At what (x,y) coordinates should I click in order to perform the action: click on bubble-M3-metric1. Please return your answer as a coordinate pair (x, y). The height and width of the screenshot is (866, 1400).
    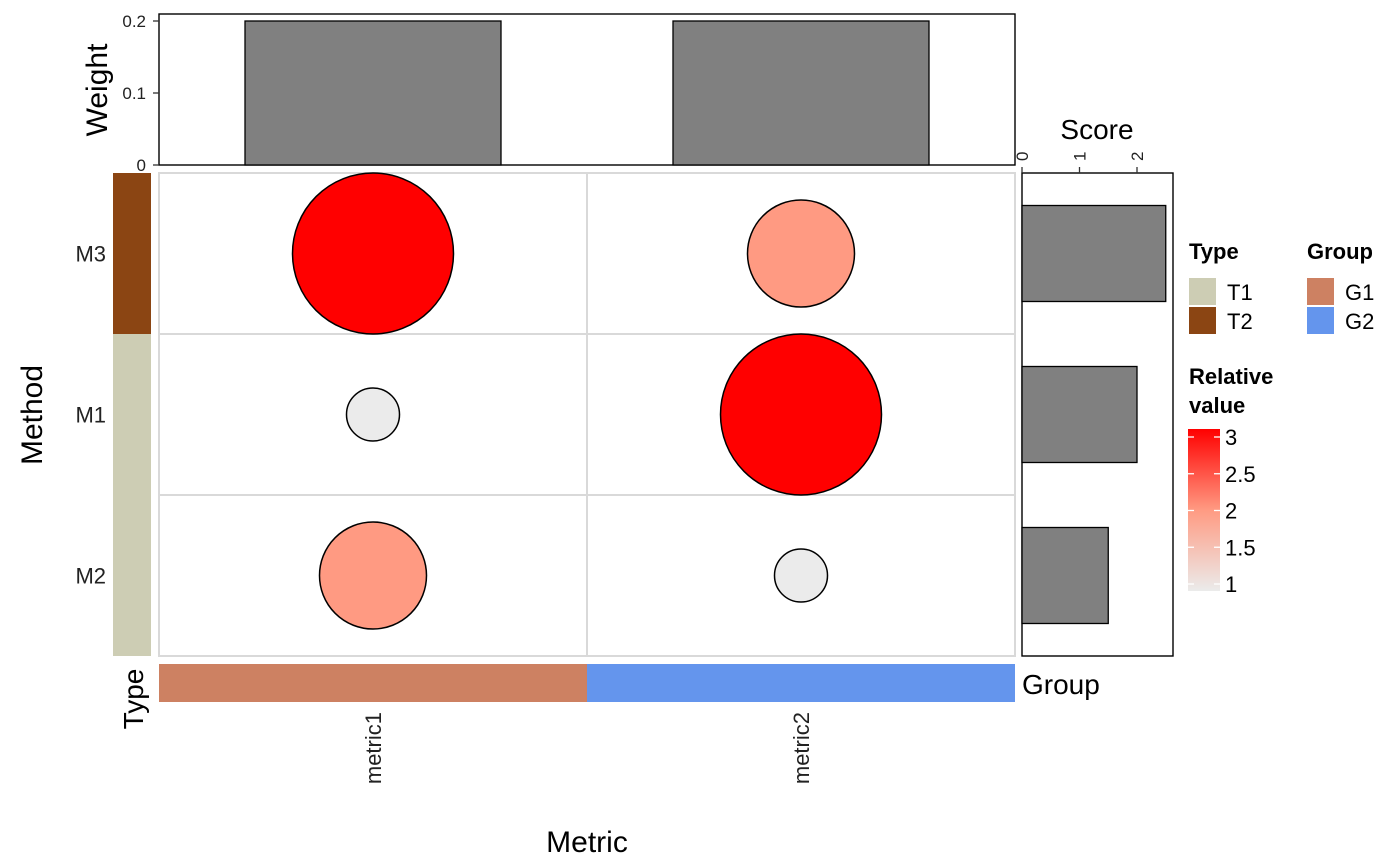
    Looking at the image, I should click on (373, 253).